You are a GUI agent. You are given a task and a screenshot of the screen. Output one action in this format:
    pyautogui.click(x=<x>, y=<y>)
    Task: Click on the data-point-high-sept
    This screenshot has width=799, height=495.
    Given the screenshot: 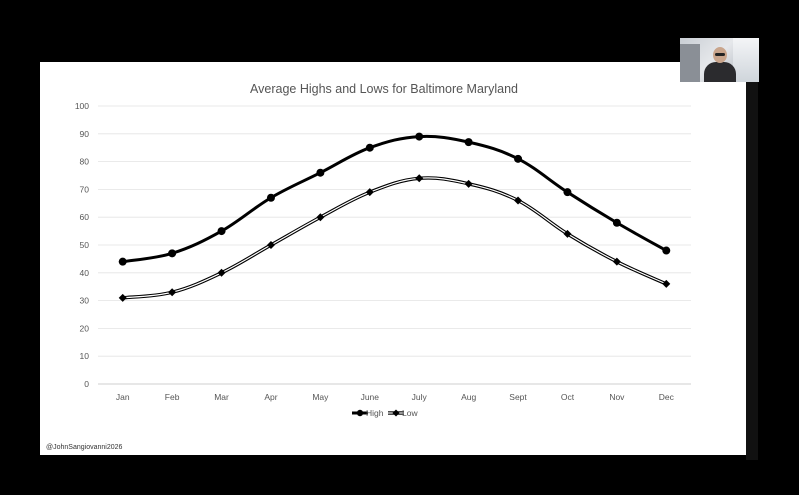 What is the action you would take?
    pyautogui.click(x=518, y=158)
    